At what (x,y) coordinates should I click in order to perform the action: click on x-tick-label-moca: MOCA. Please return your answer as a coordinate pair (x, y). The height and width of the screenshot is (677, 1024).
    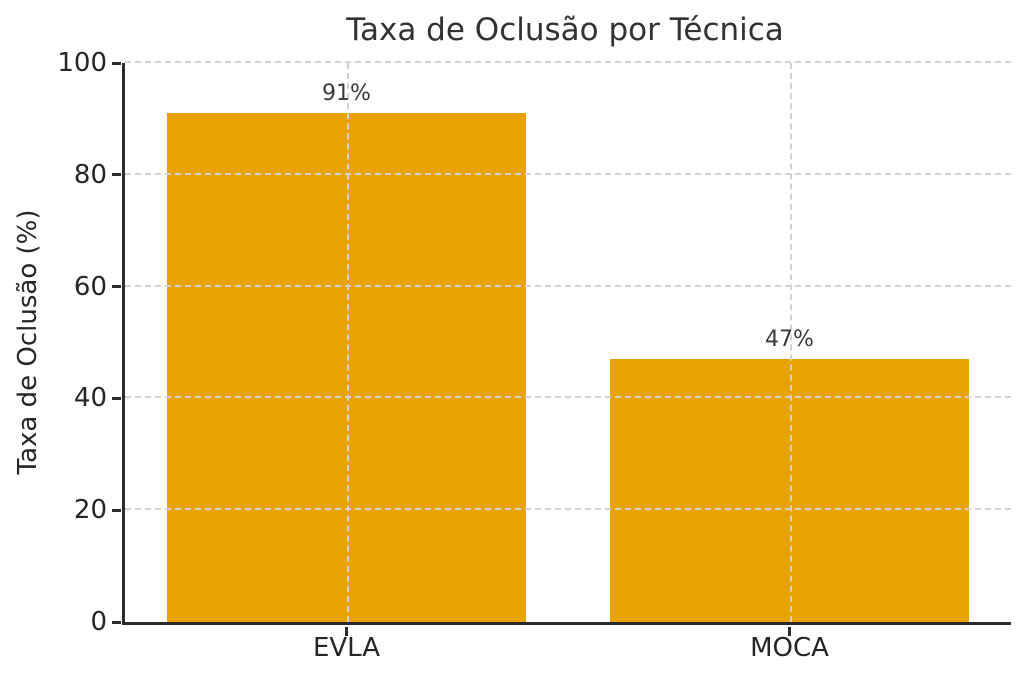
    Looking at the image, I should click on (789, 648).